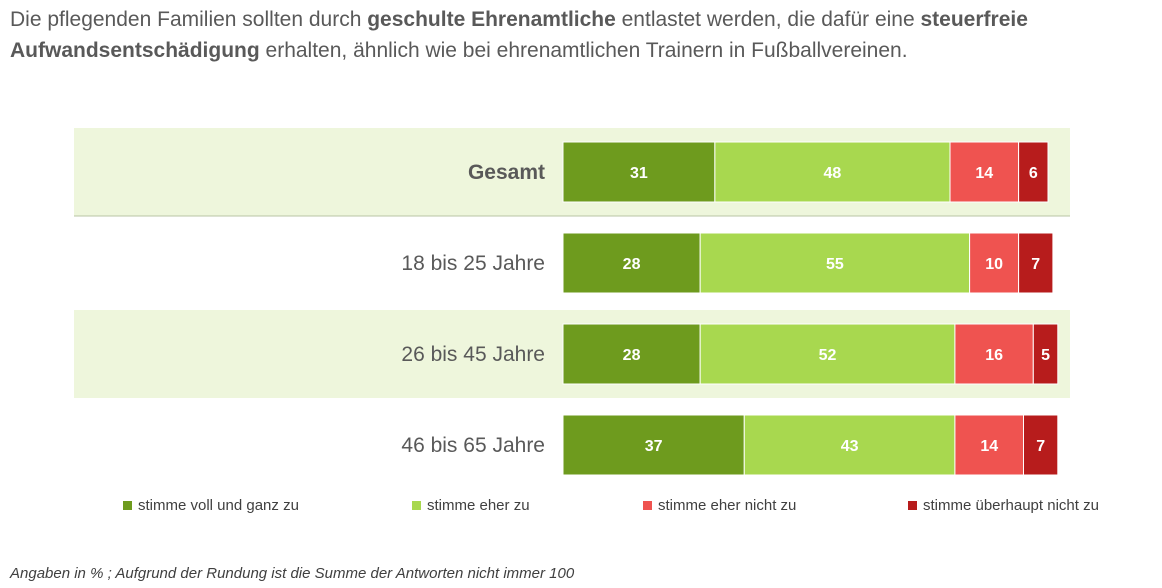 The width and height of the screenshot is (1162, 588). Describe the element at coordinates (828, 355) in the screenshot. I see `value-label-2-1: 52` at that location.